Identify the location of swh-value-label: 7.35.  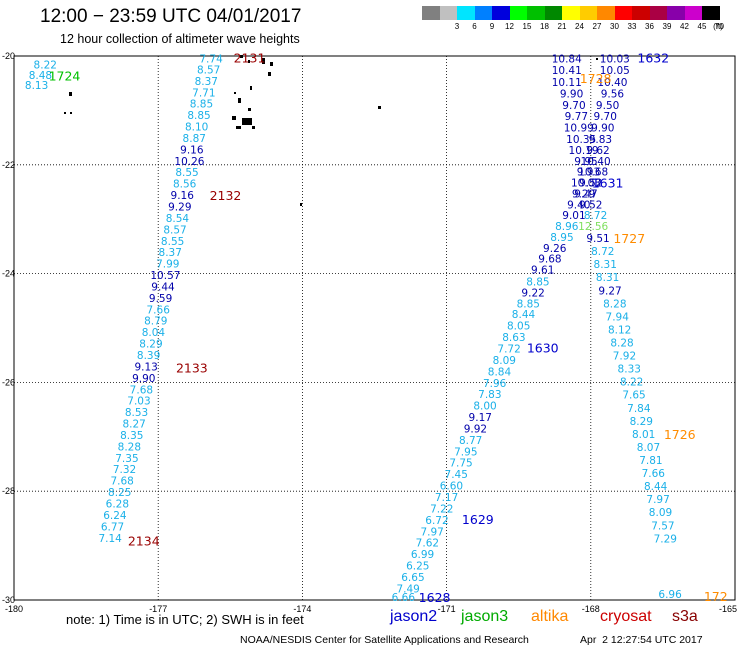
(126, 459).